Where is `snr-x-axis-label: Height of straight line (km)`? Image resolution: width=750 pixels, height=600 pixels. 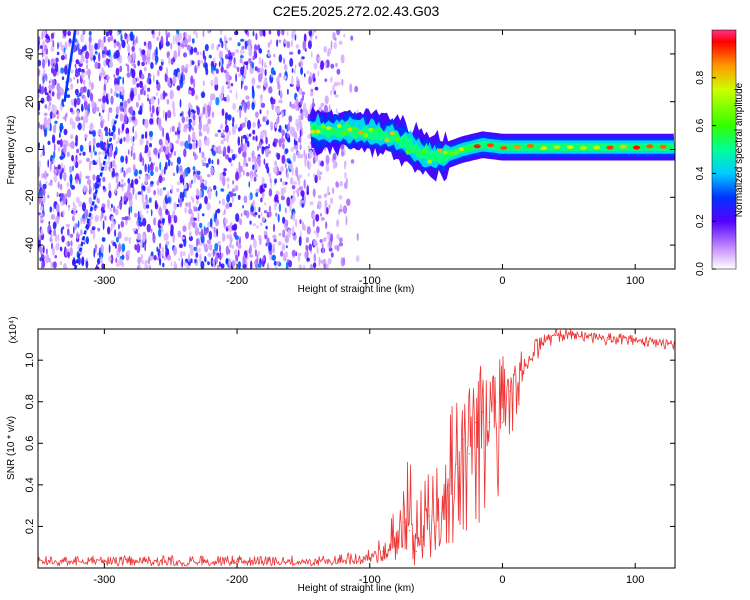 snr-x-axis-label: Height of straight line (km) is located at coordinates (356, 588).